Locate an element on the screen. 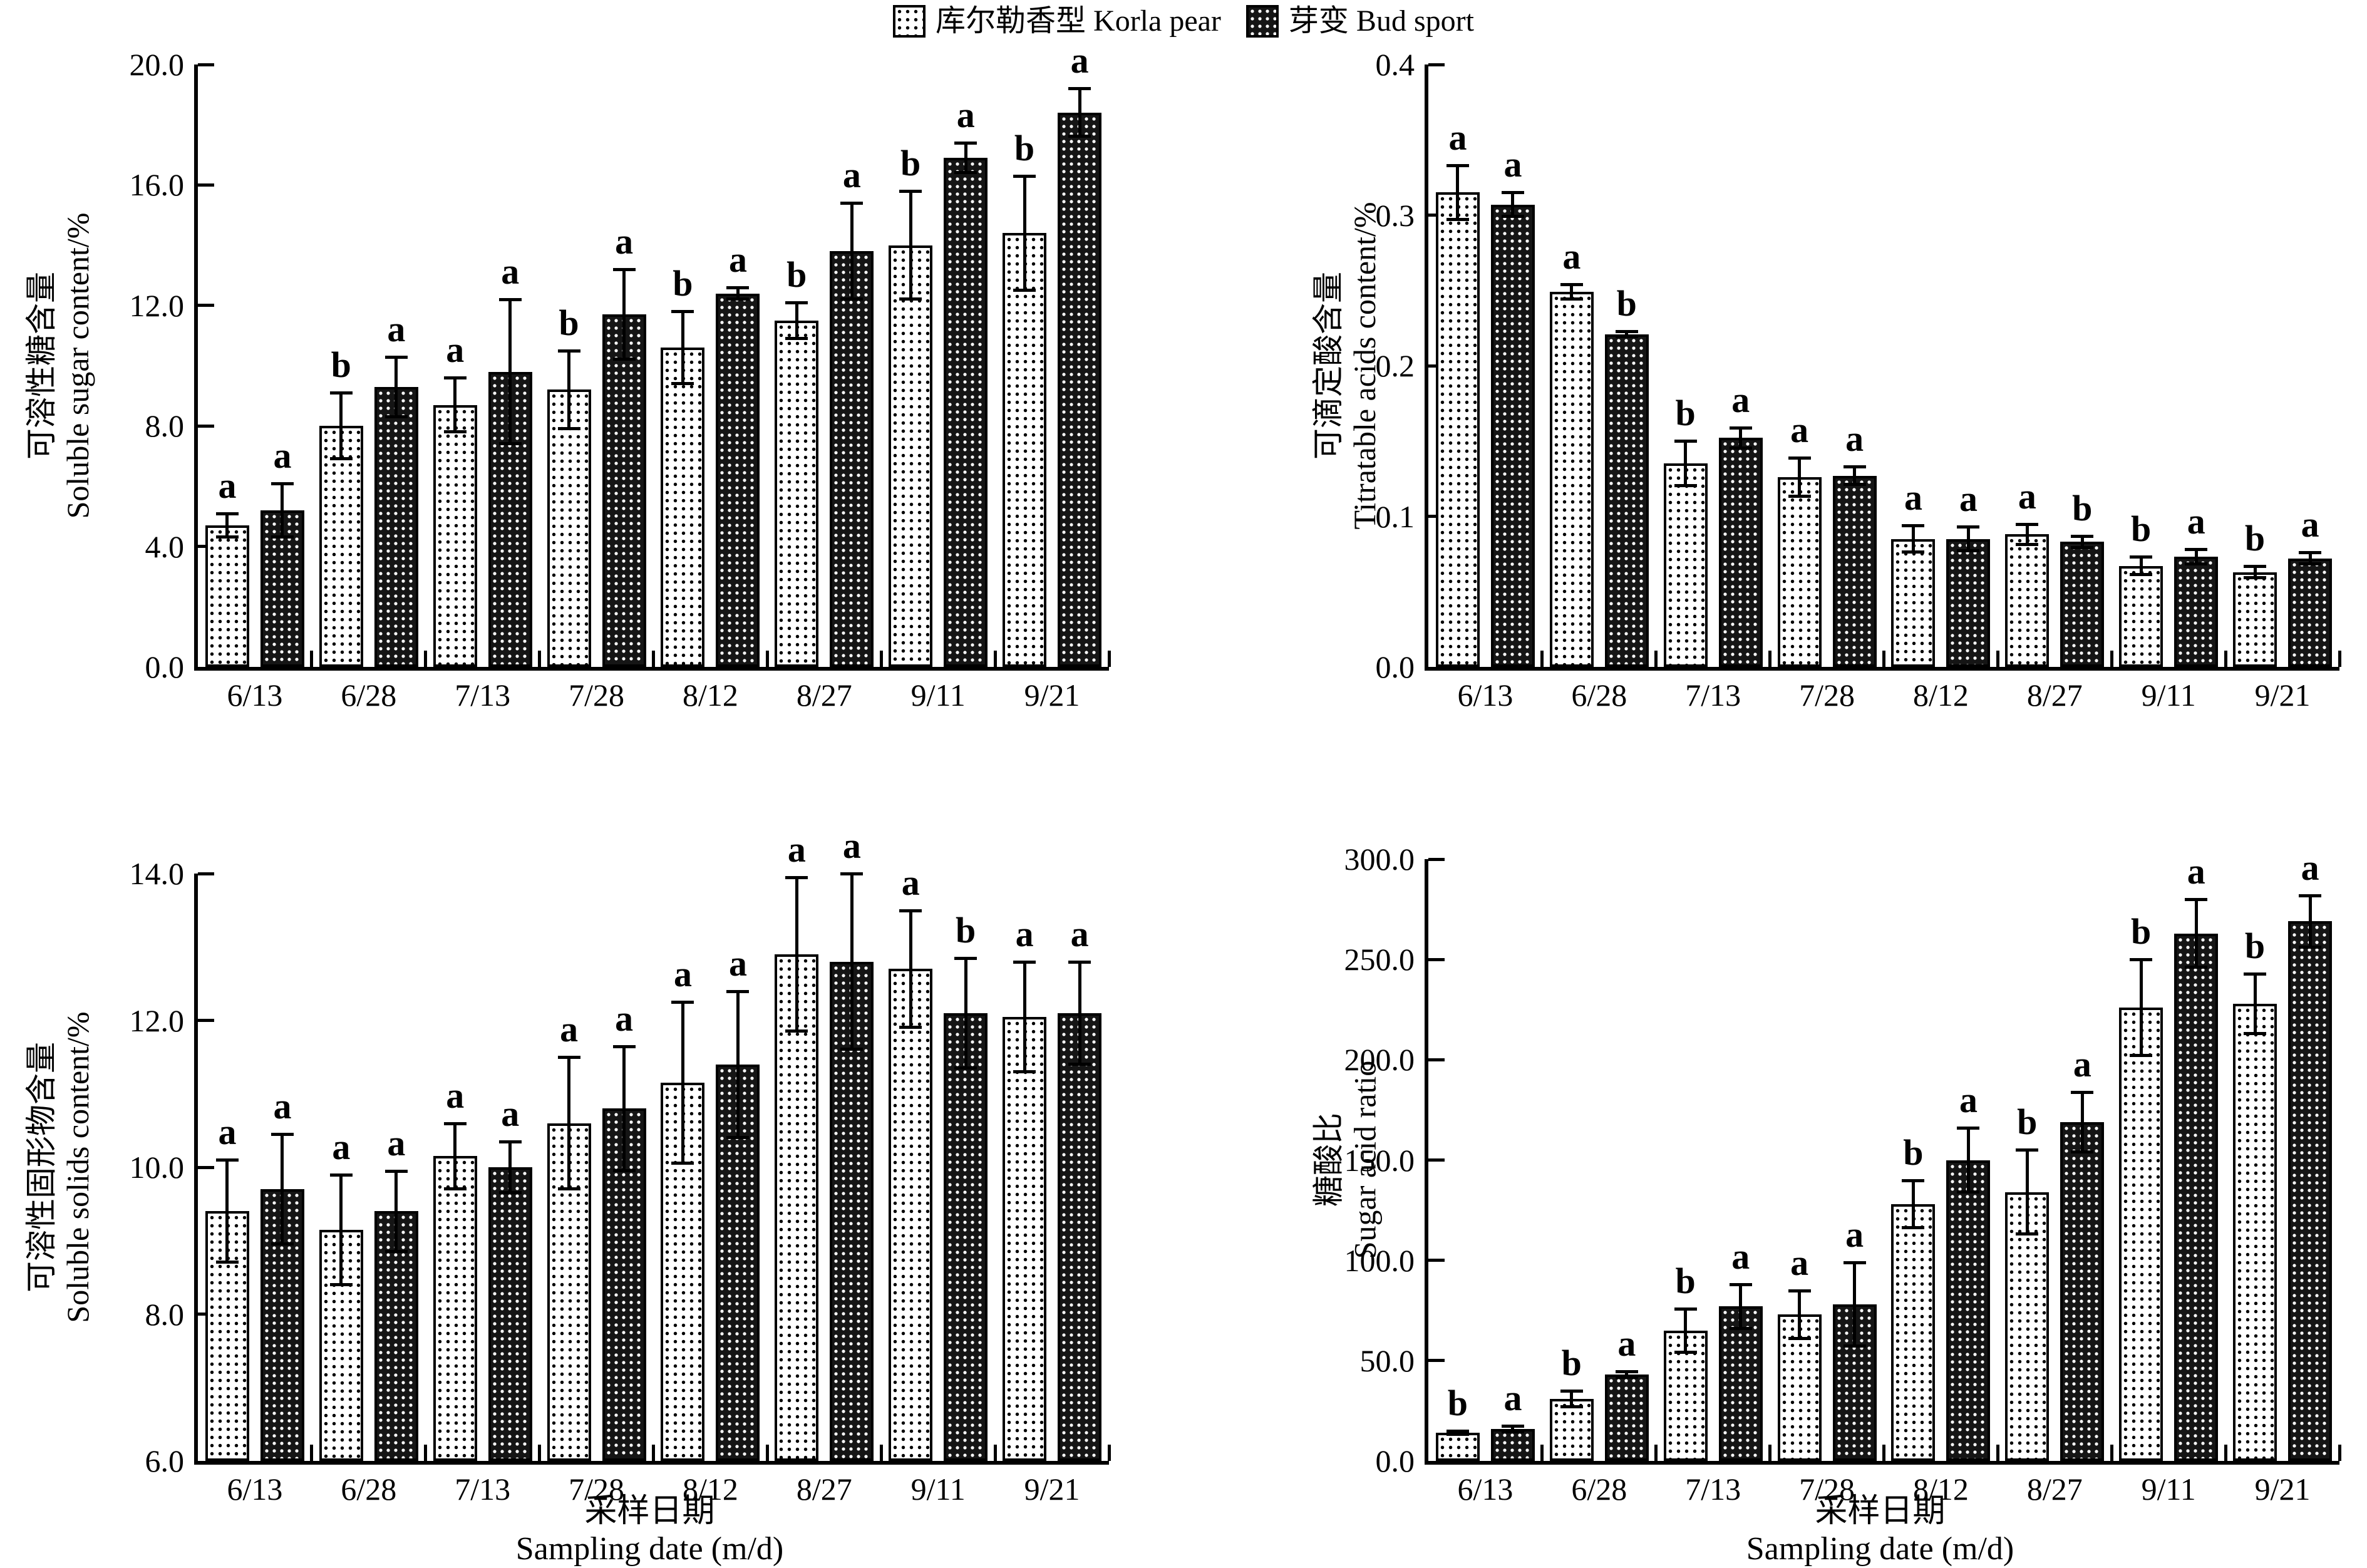 The height and width of the screenshot is (1568, 2367). y-tick-label: 4.0 is located at coordinates (165, 546).